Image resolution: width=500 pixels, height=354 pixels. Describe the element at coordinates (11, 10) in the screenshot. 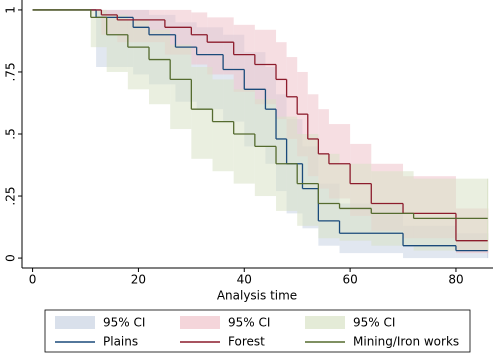

I see `y-tick-label: 1` at that location.